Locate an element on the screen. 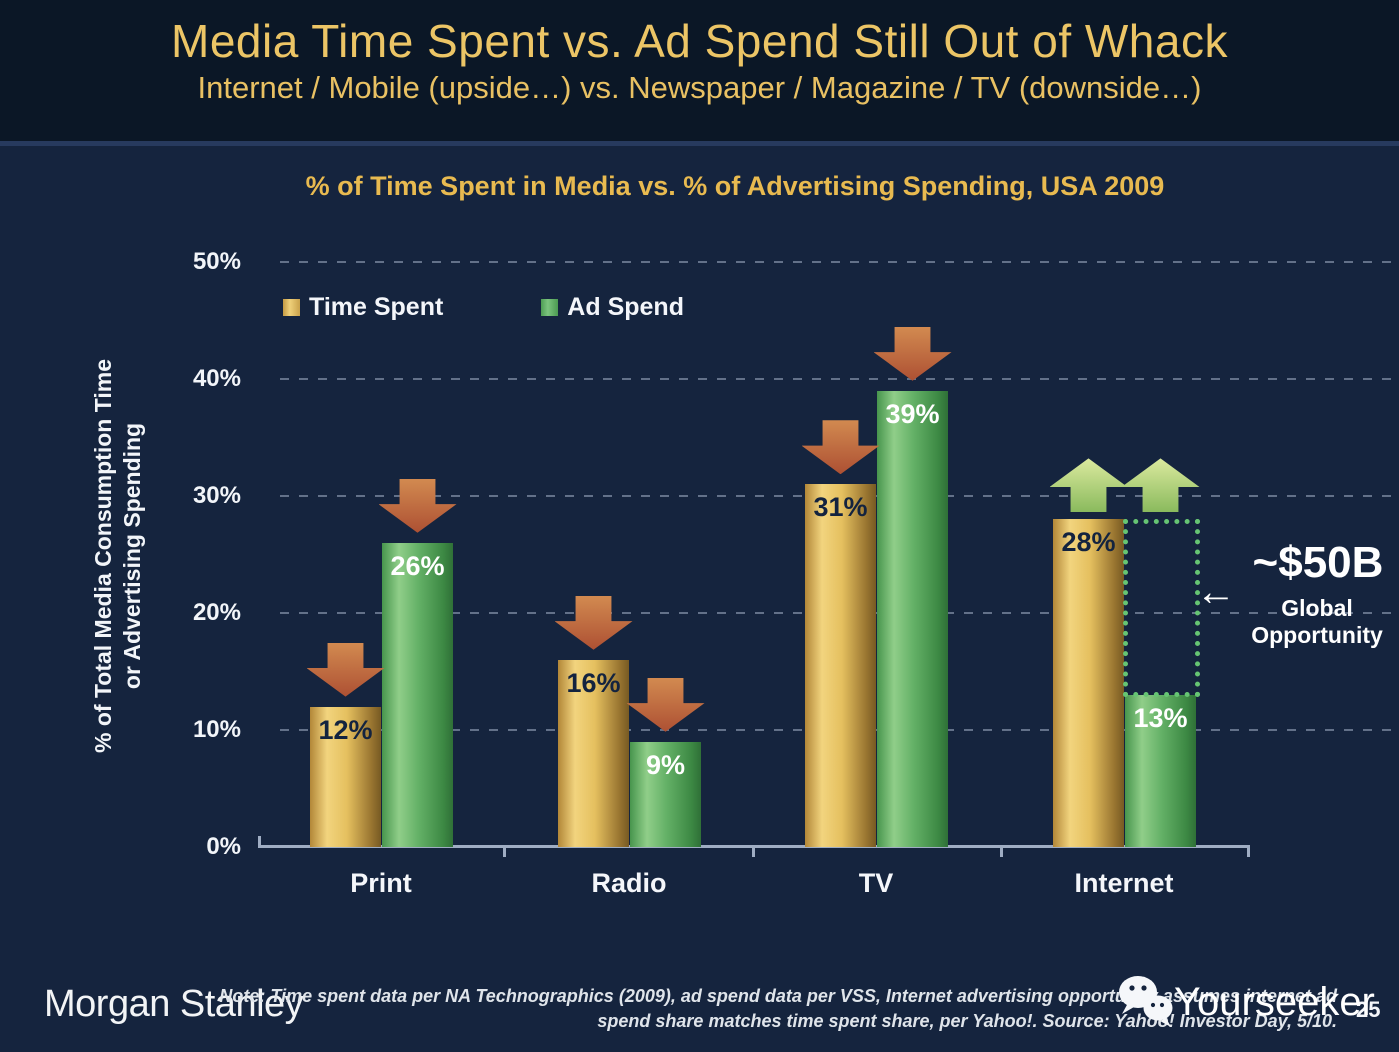  y-axis-label-line1: % of Total Media Consumption Time is located at coordinates (103, 556).